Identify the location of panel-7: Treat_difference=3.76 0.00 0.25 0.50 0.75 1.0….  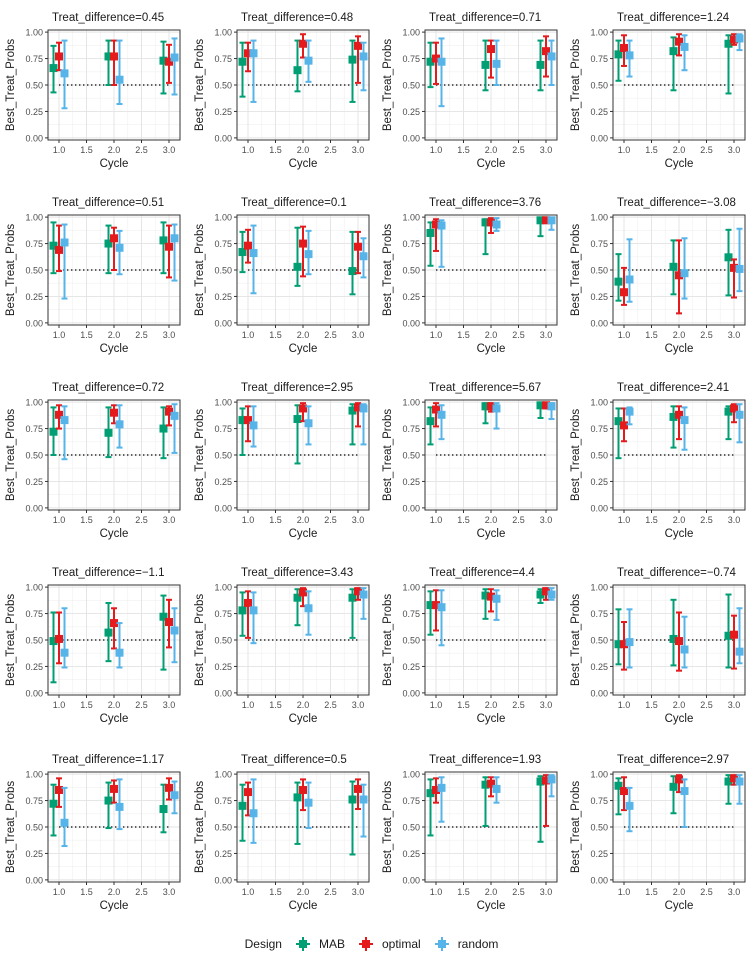
(470, 276).